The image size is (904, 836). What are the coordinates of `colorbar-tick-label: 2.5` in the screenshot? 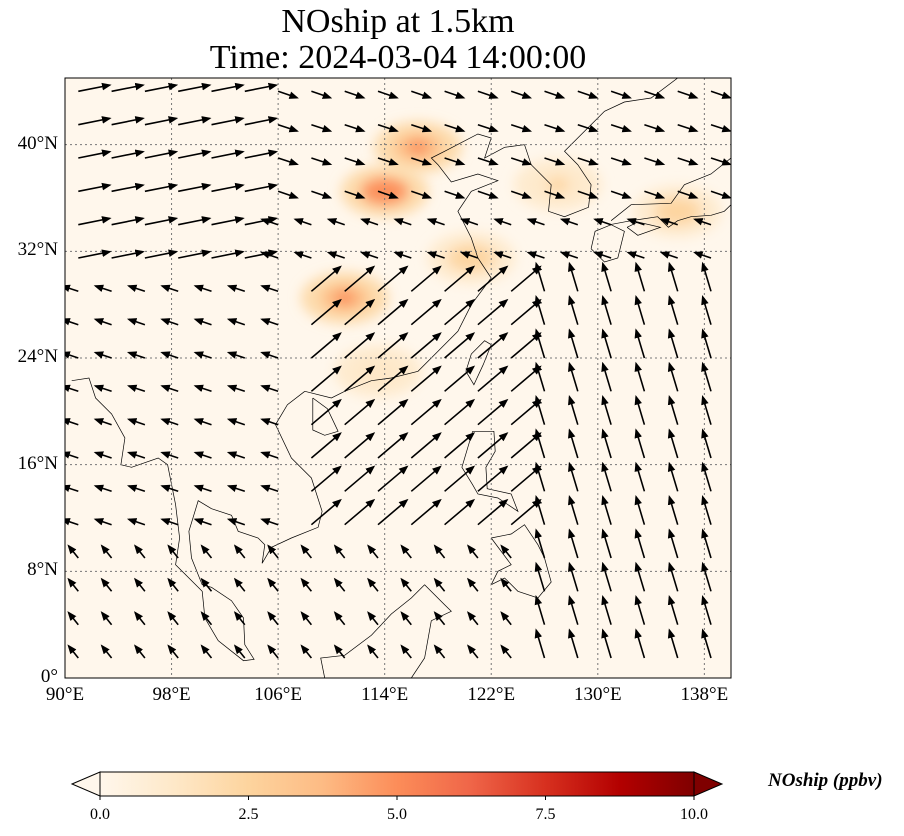 It's located at (248, 814).